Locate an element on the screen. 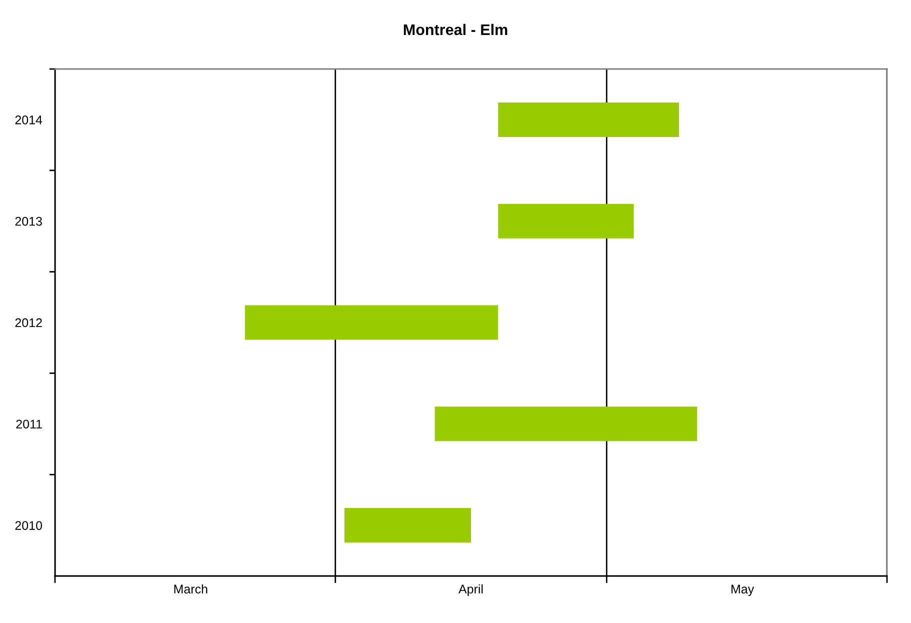  y-tick-label: 2010 is located at coordinates (28, 525).